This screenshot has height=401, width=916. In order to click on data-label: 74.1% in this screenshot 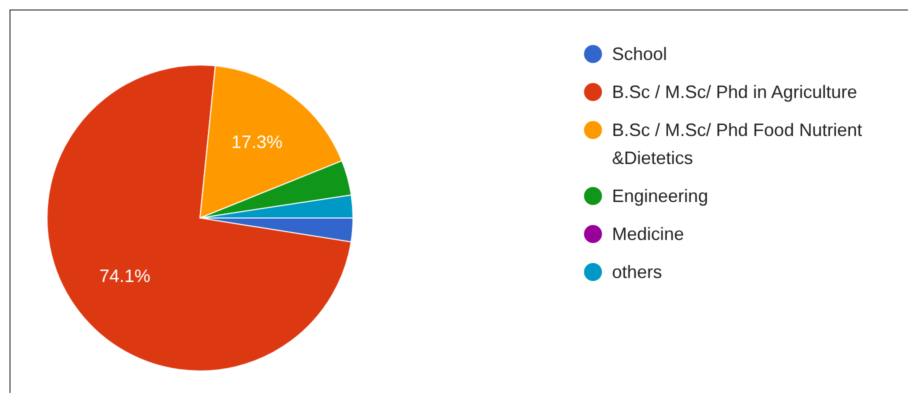, I will do `click(124, 276)`.